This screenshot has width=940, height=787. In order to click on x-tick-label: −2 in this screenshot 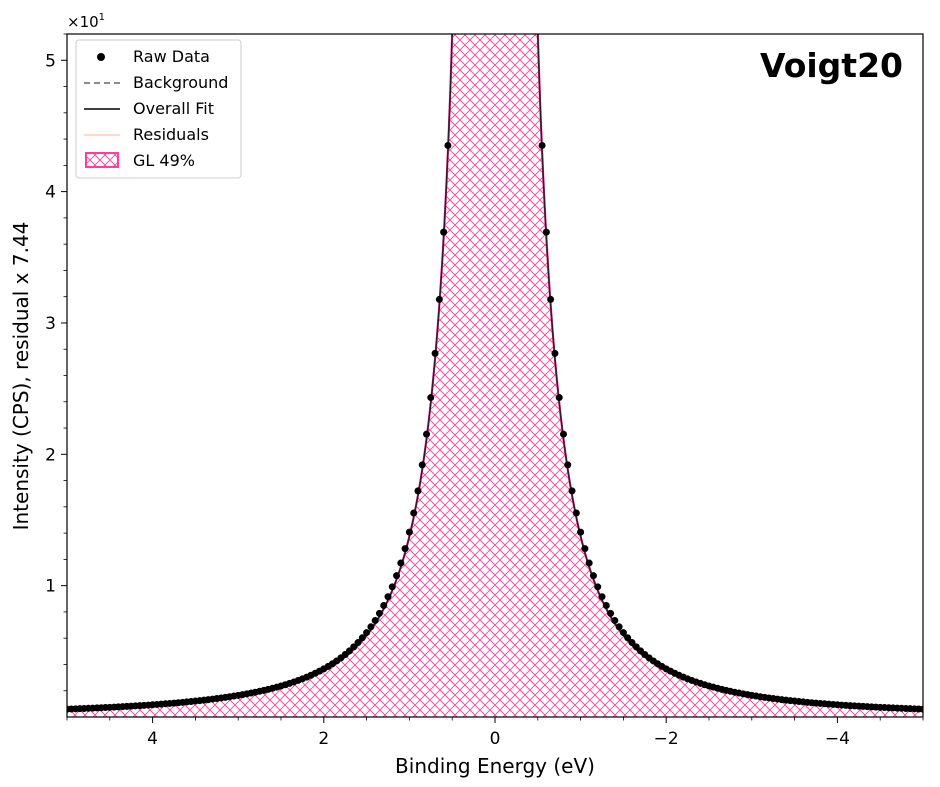, I will do `click(666, 739)`.